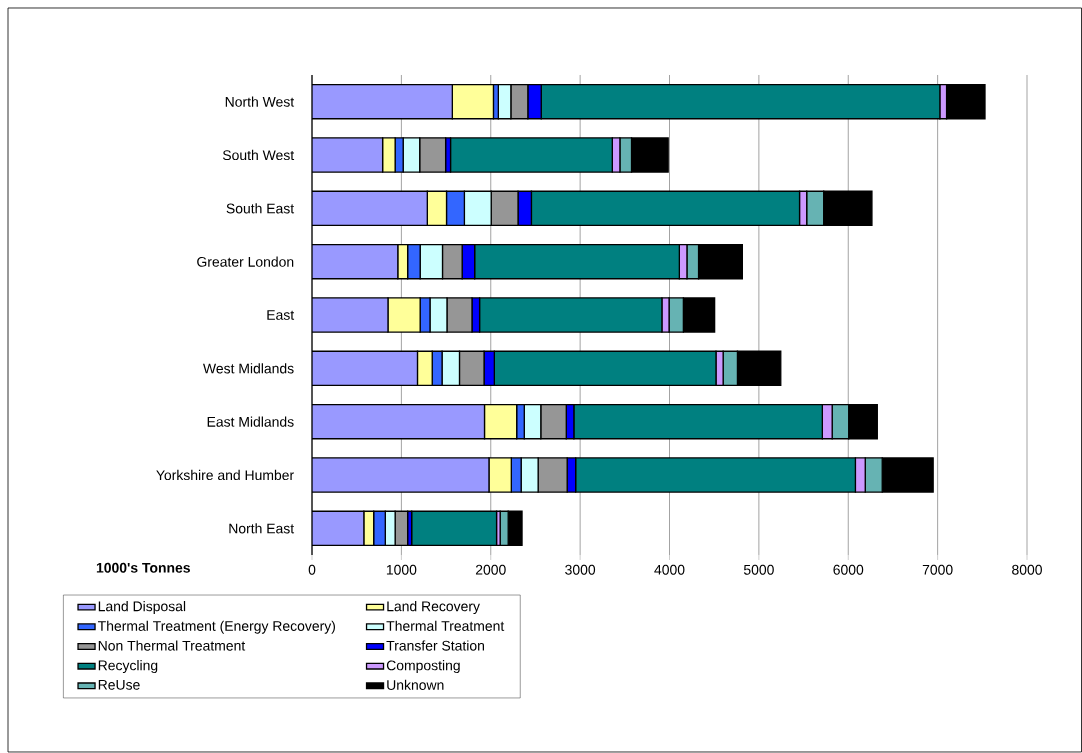 Image resolution: width=1082 pixels, height=753 pixels. What do you see at coordinates (433, 608) in the screenshot?
I see `legend-label: Land Recovery` at bounding box center [433, 608].